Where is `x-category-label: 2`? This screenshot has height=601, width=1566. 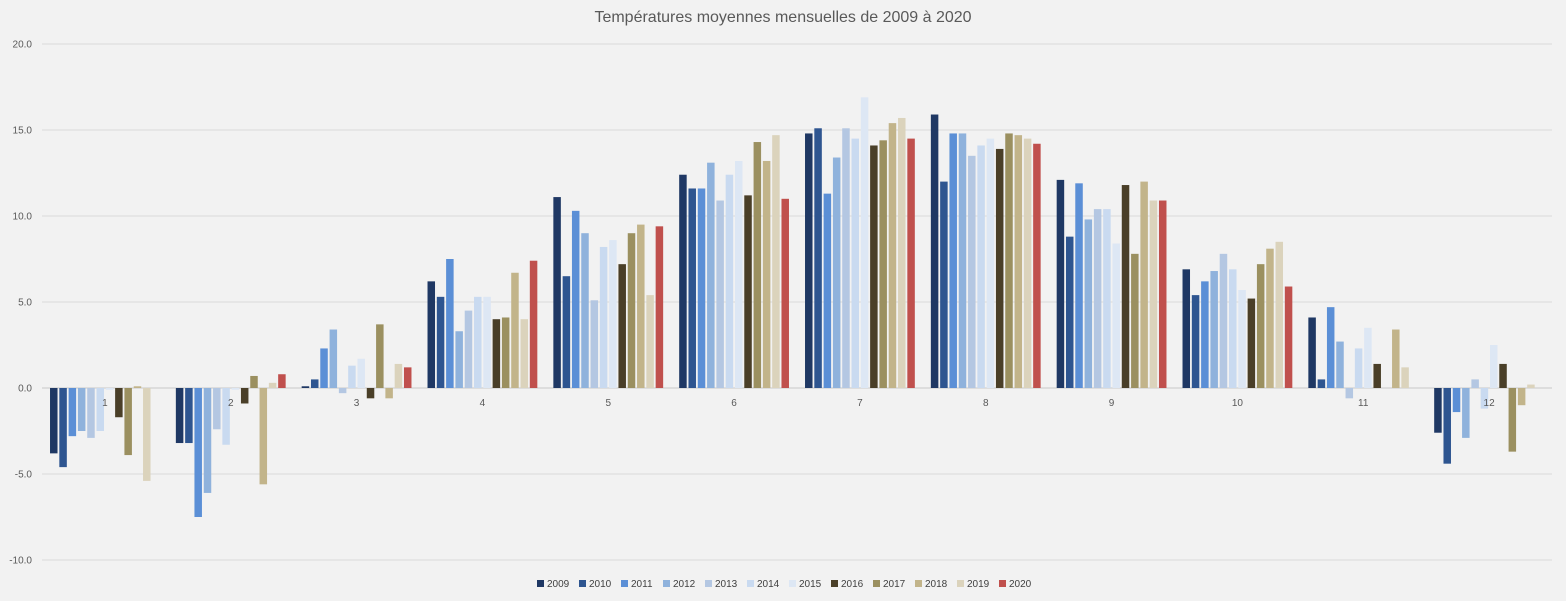
x-category-label: 2 is located at coordinates (231, 403).